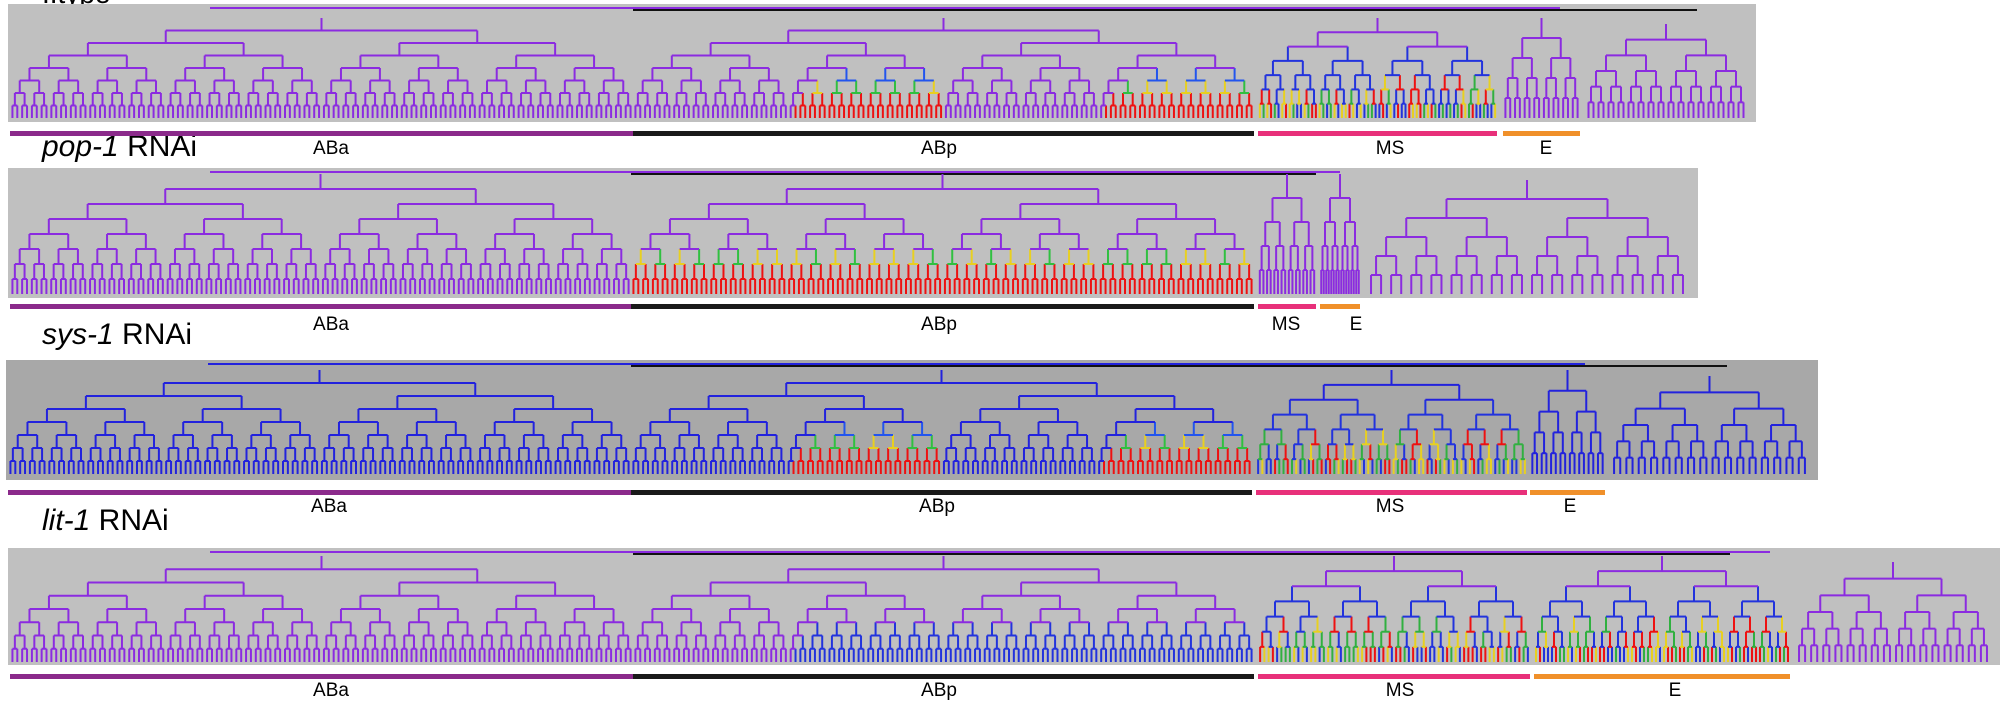 Image resolution: width=2007 pixels, height=703 pixels. I want to click on panel-title-sys-1: sys-1 RNAi, so click(117, 335).